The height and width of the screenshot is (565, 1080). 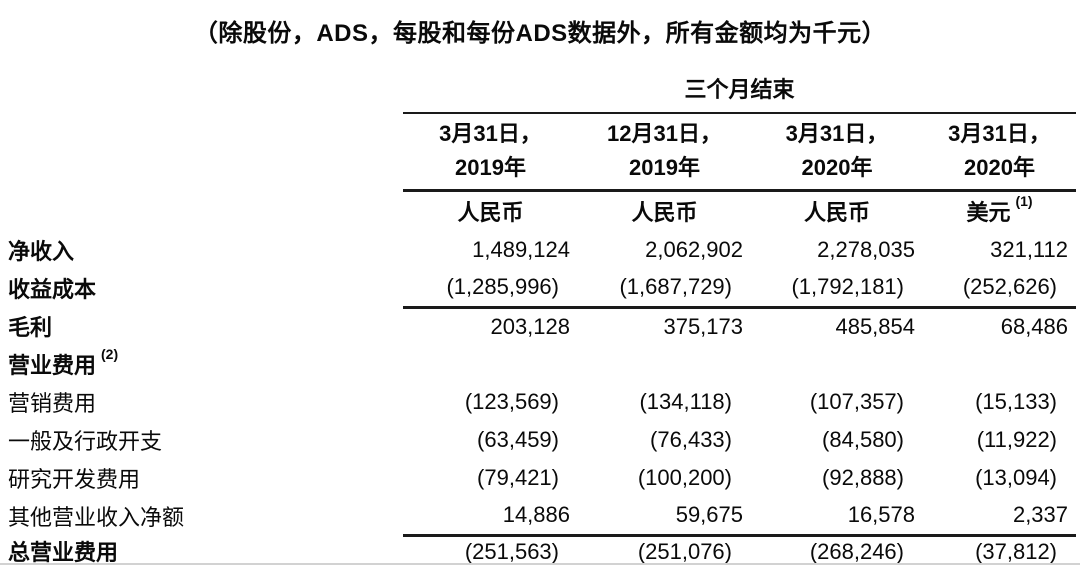 What do you see at coordinates (694, 249) in the screenshot?
I see `cell-value: 2,062,902` at bounding box center [694, 249].